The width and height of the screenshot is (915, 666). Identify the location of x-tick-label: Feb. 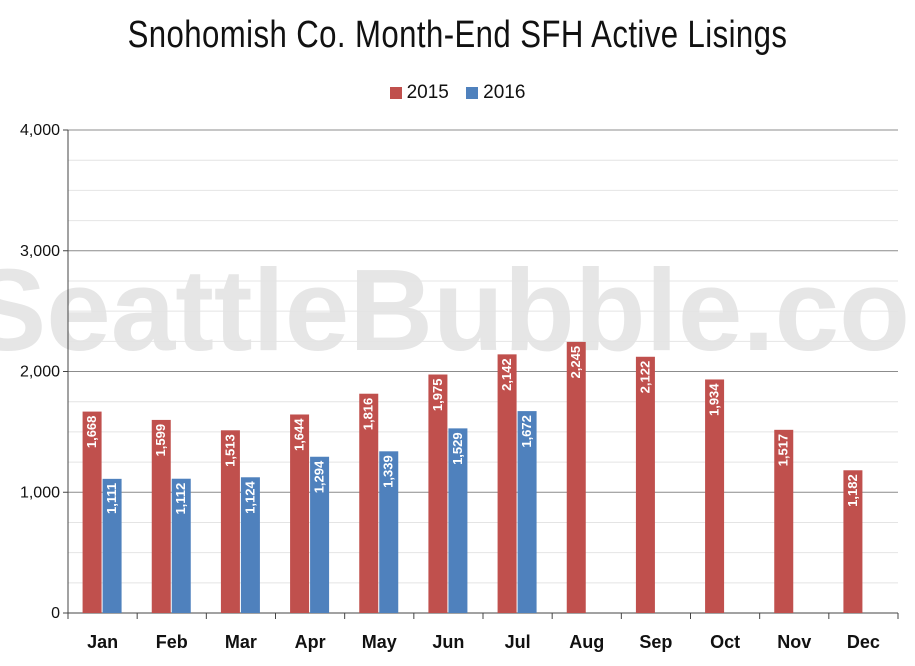
(172, 642).